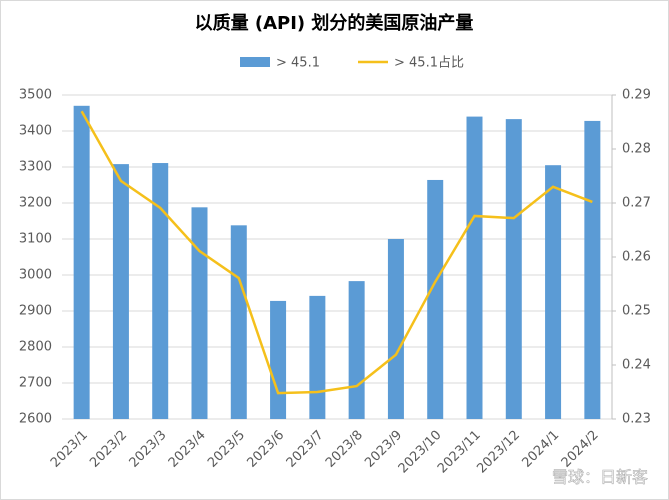 This screenshot has height=500, width=669. What do you see at coordinates (600, 477) in the screenshot?
I see `watermark: 雪球：日新客` at bounding box center [600, 477].